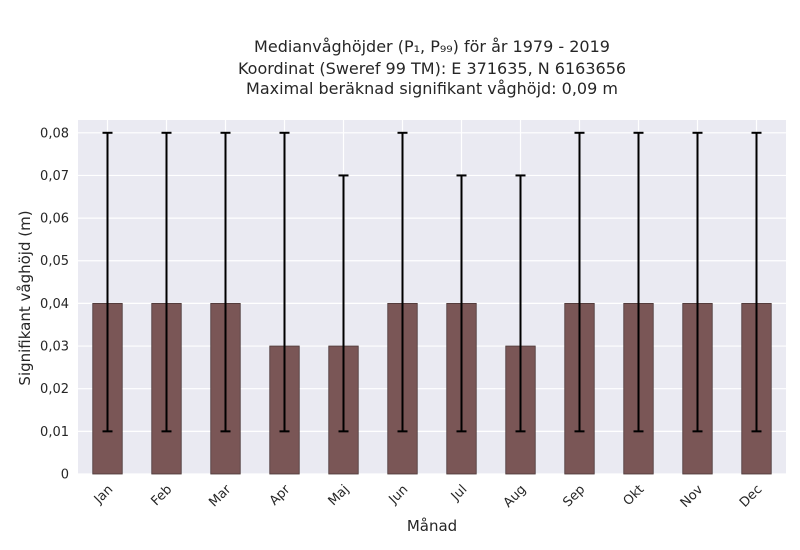 This screenshot has height=550, width=800. I want to click on x-tick-label: Aug, so click(515, 496).